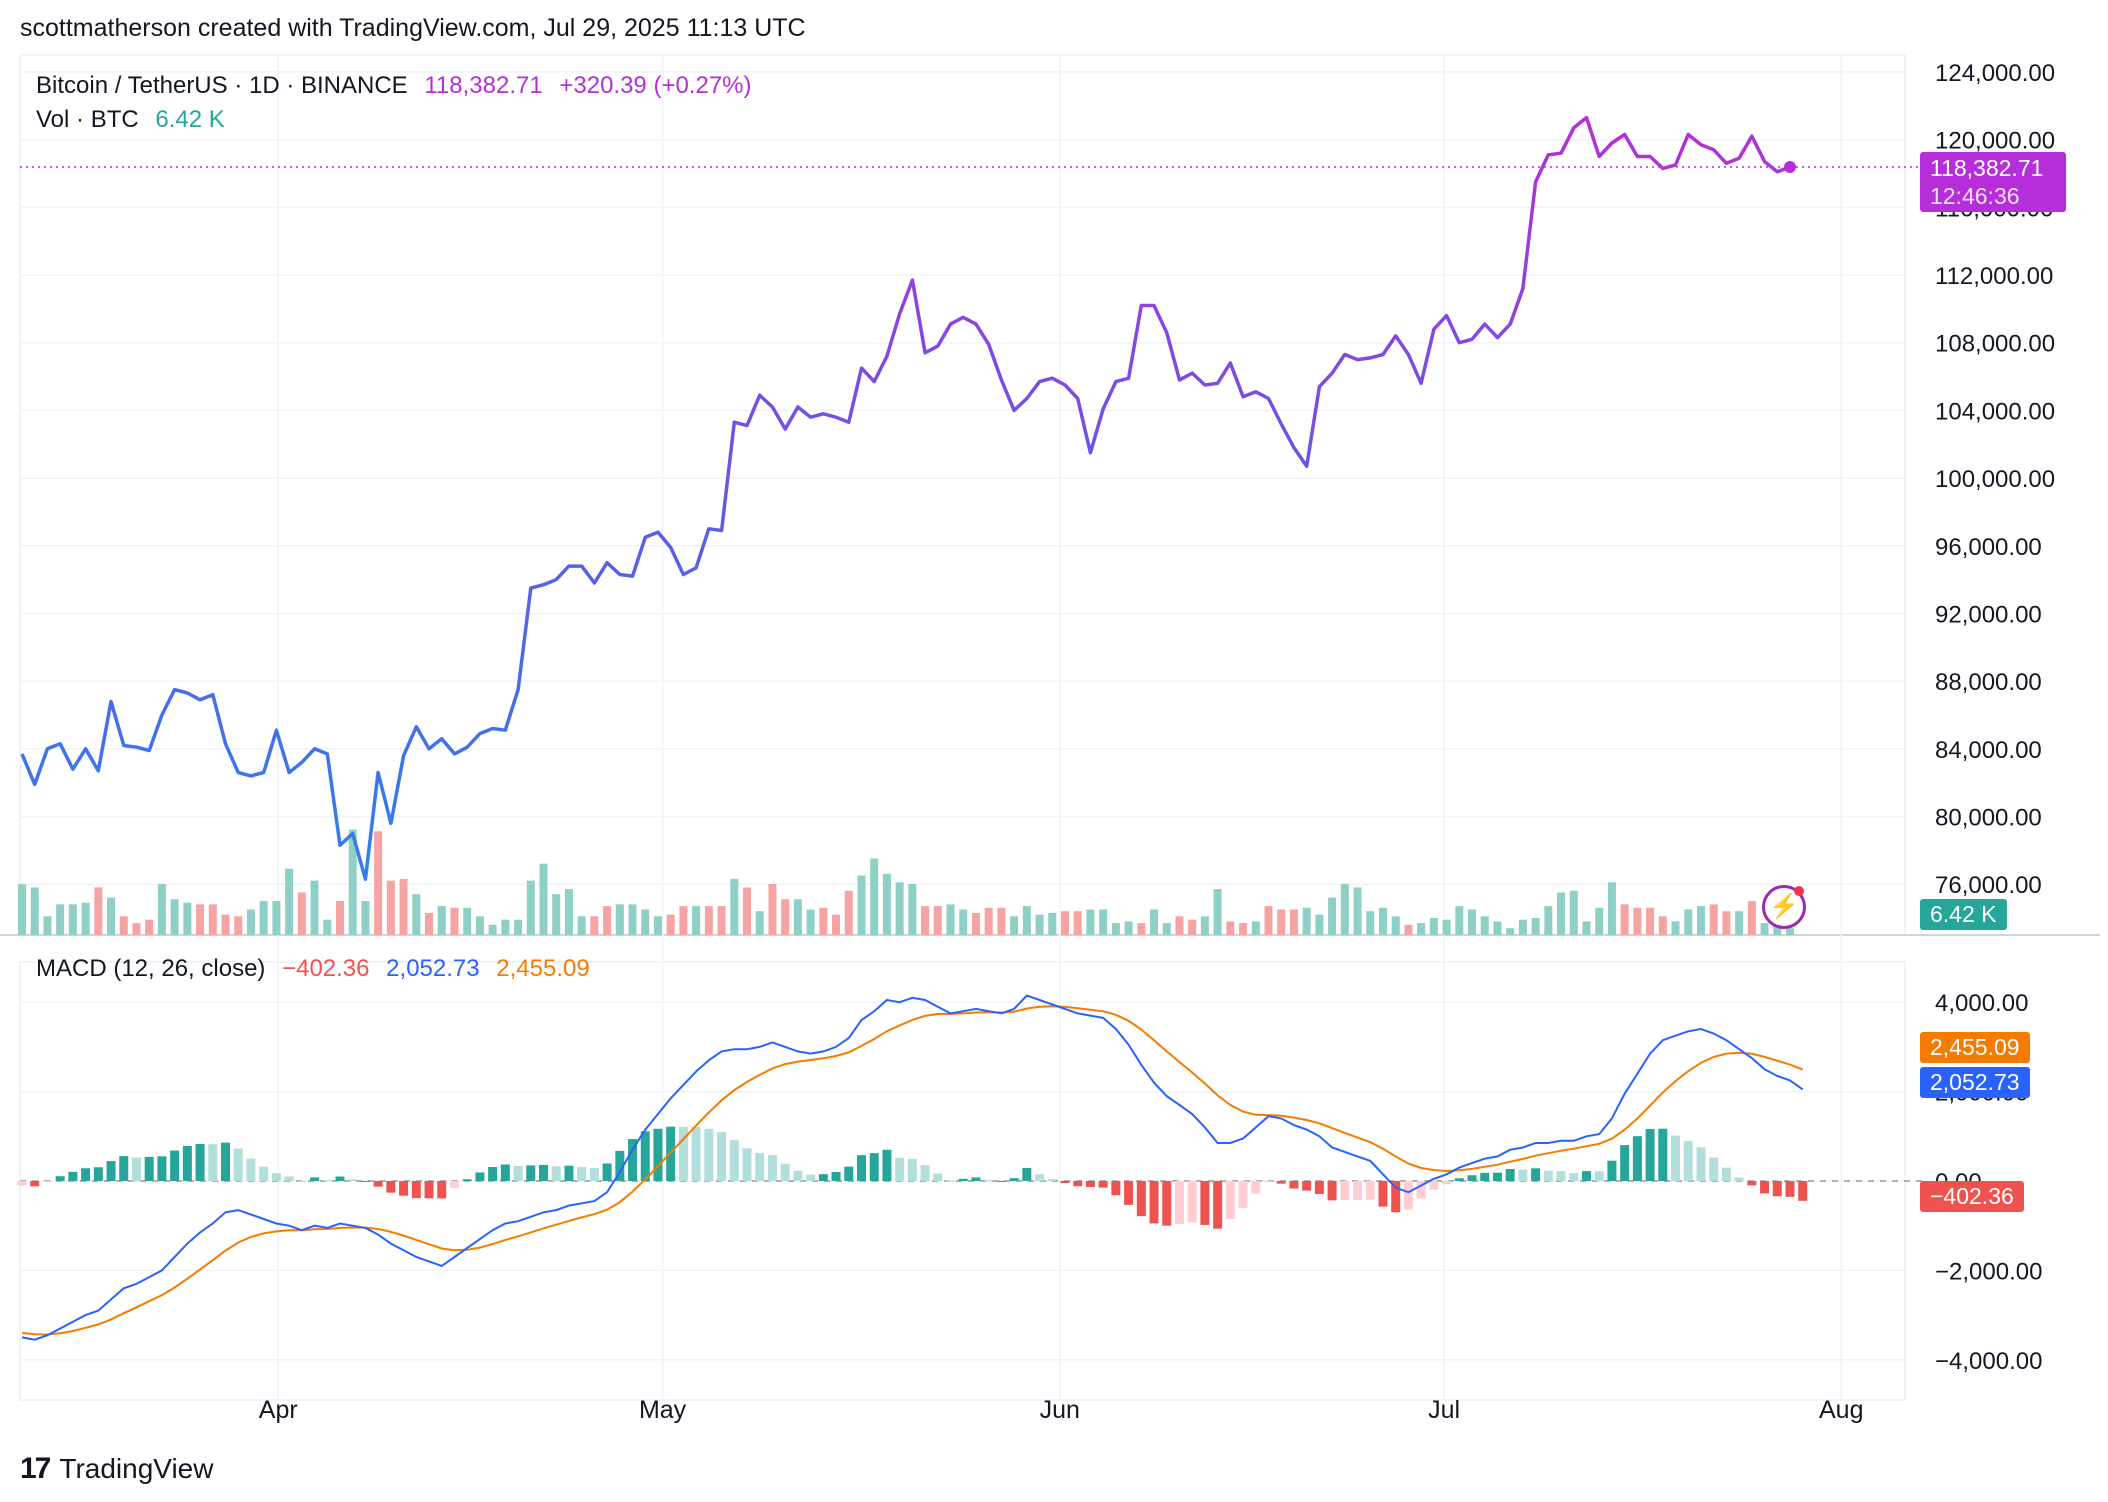  What do you see at coordinates (116, 1469) in the screenshot?
I see `tradingview-brand: 17 TradingView` at bounding box center [116, 1469].